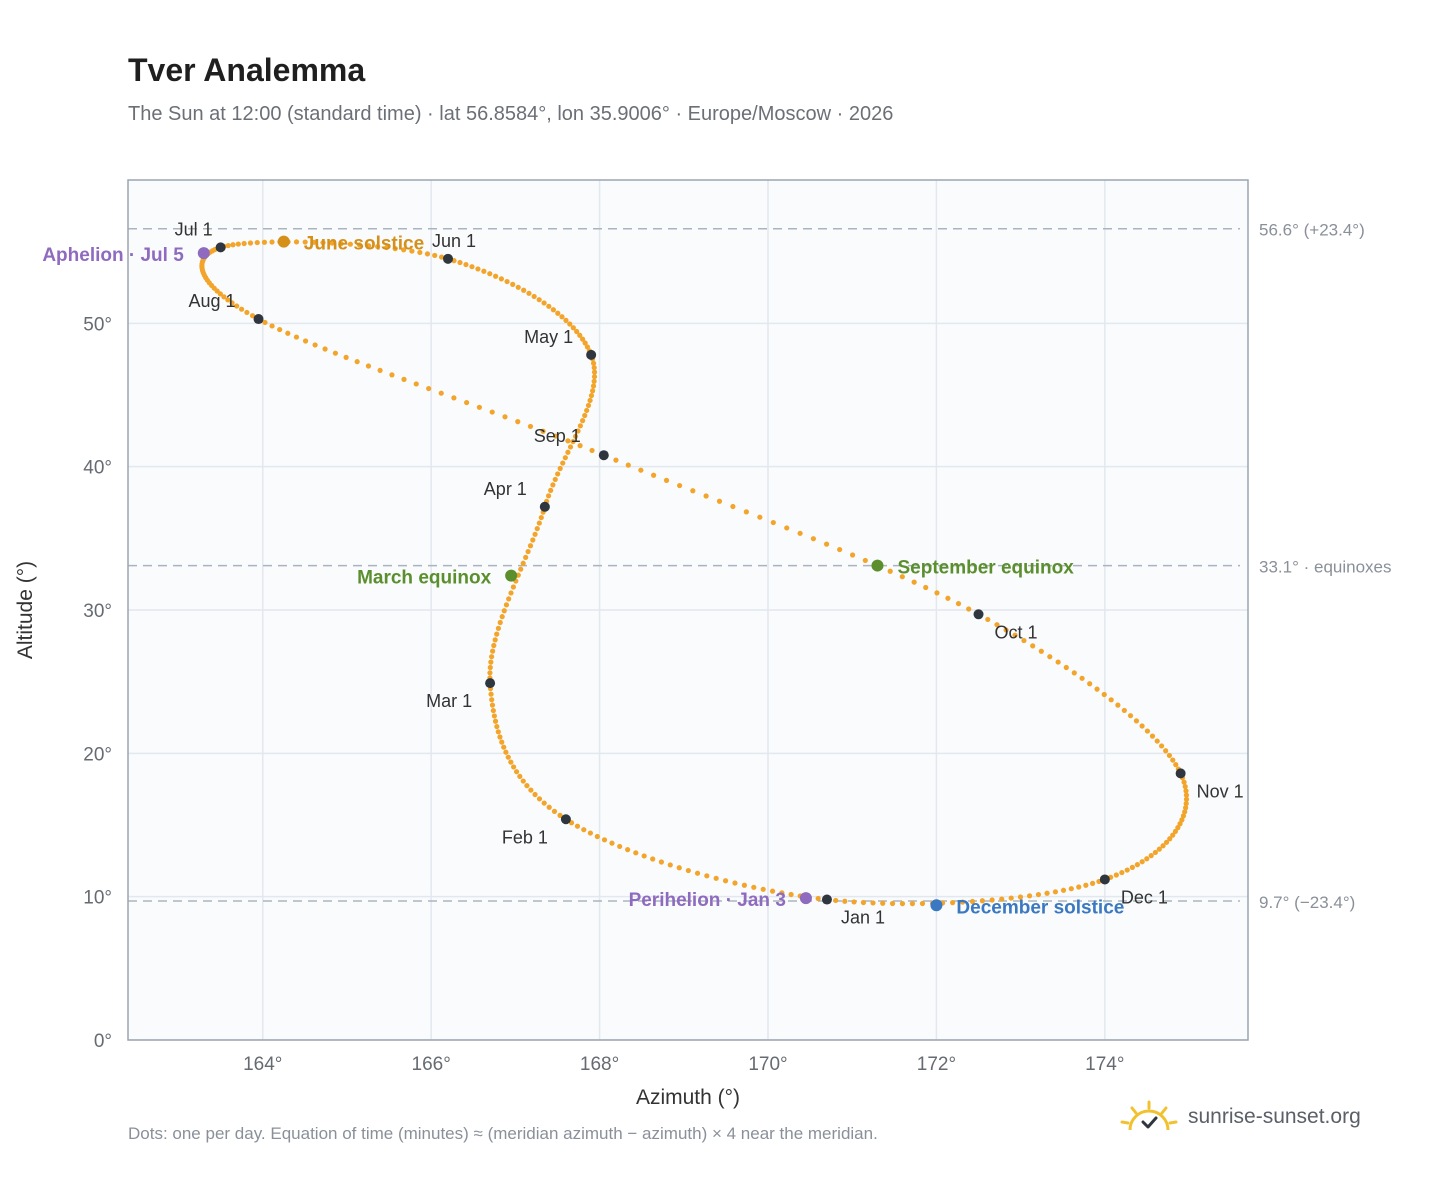  I want to click on brand: sunrise-sunset.org, so click(1240, 1117).